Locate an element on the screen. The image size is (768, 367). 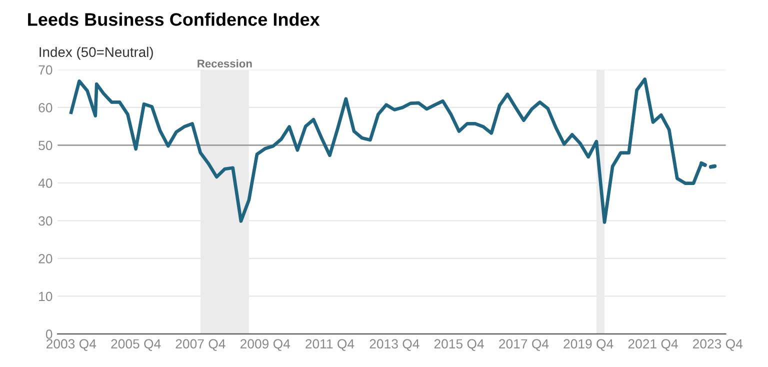
y-tick-label: 40 is located at coordinates (45, 183).